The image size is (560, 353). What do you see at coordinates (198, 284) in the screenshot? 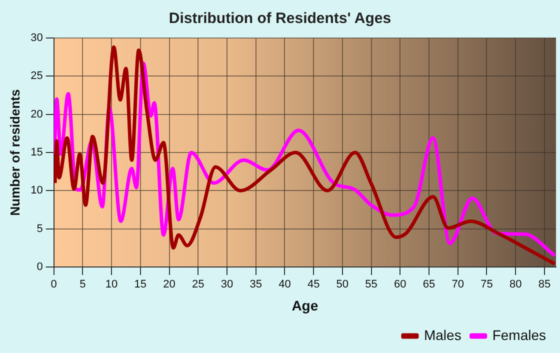
I see `x-tick-label: 25` at bounding box center [198, 284].